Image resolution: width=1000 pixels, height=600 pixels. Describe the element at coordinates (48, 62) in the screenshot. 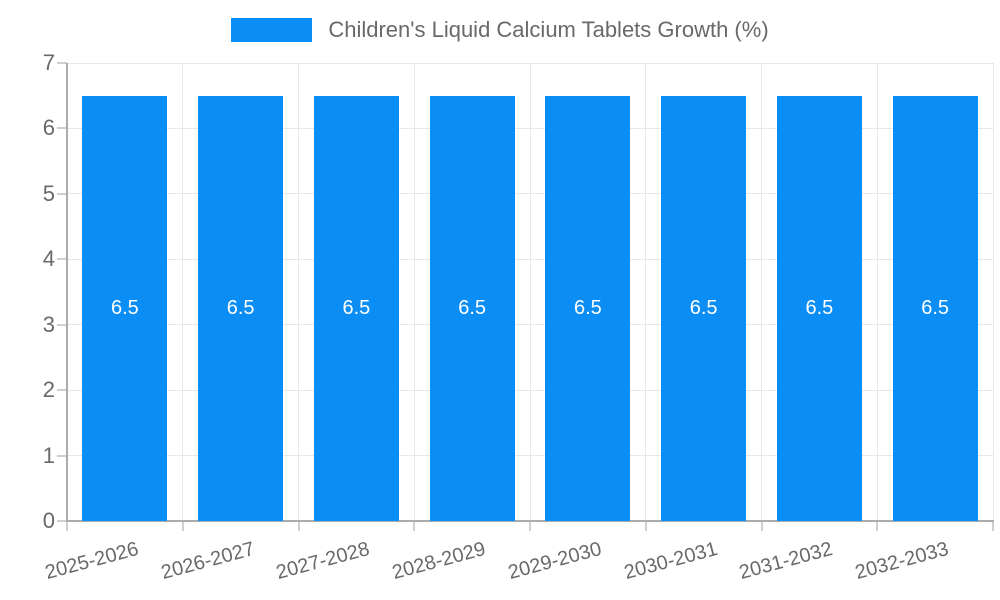

I see `y-axis-tick-label: 7` at that location.